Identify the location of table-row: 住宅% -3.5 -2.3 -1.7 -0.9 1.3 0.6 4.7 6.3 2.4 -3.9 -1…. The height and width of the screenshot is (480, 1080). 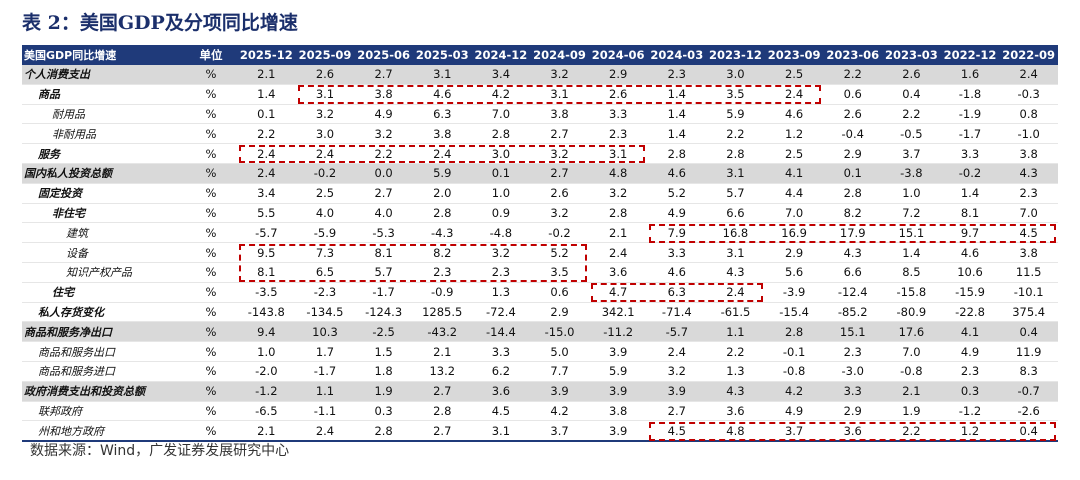
(540, 292).